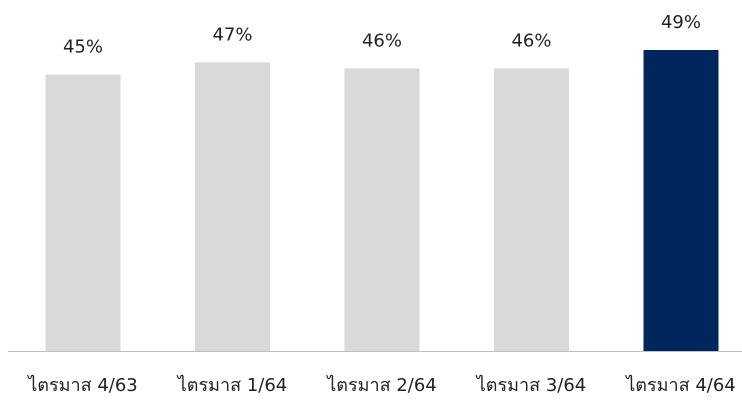  Describe the element at coordinates (83, 47) in the screenshot. I see `value-label-1: 45%` at that location.